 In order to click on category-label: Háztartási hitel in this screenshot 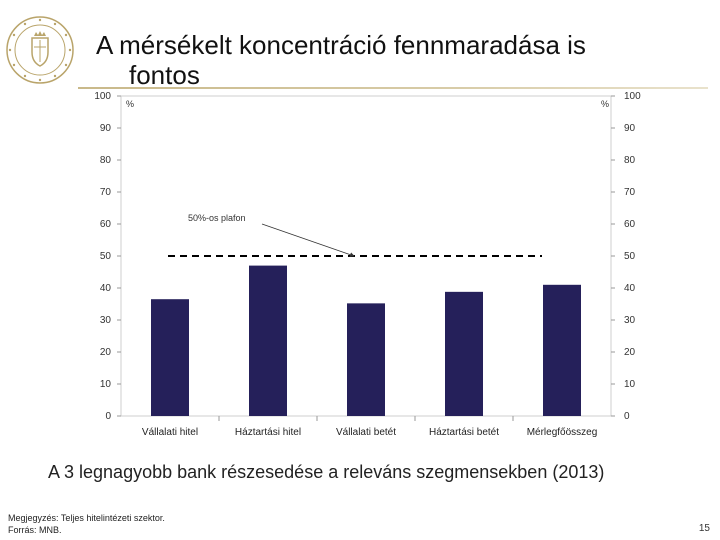, I will do `click(268, 432)`.